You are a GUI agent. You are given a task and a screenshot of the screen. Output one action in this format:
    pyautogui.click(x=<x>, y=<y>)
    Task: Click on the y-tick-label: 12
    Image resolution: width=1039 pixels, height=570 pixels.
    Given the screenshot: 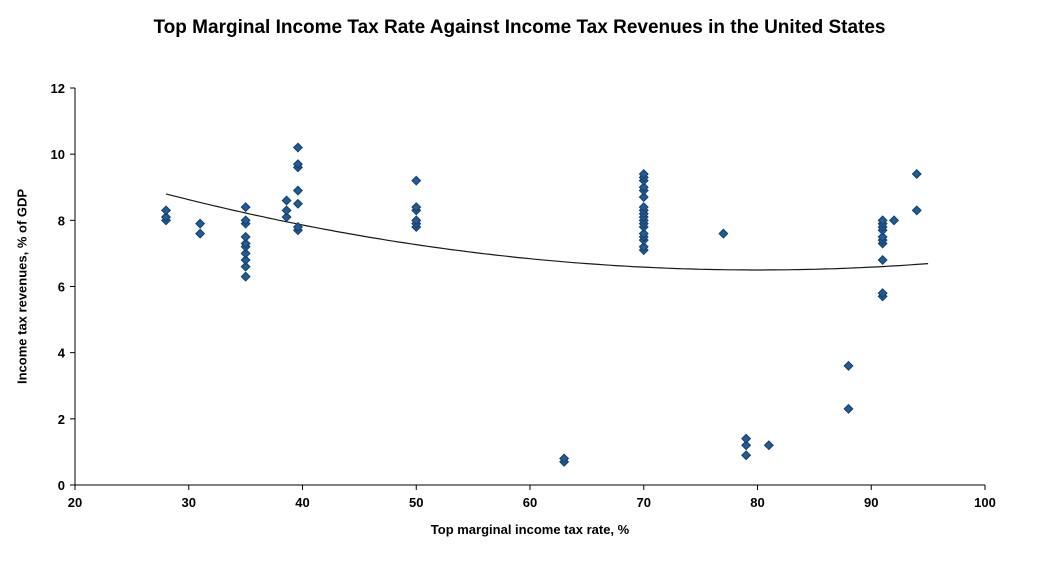 What is the action you would take?
    pyautogui.click(x=58, y=88)
    